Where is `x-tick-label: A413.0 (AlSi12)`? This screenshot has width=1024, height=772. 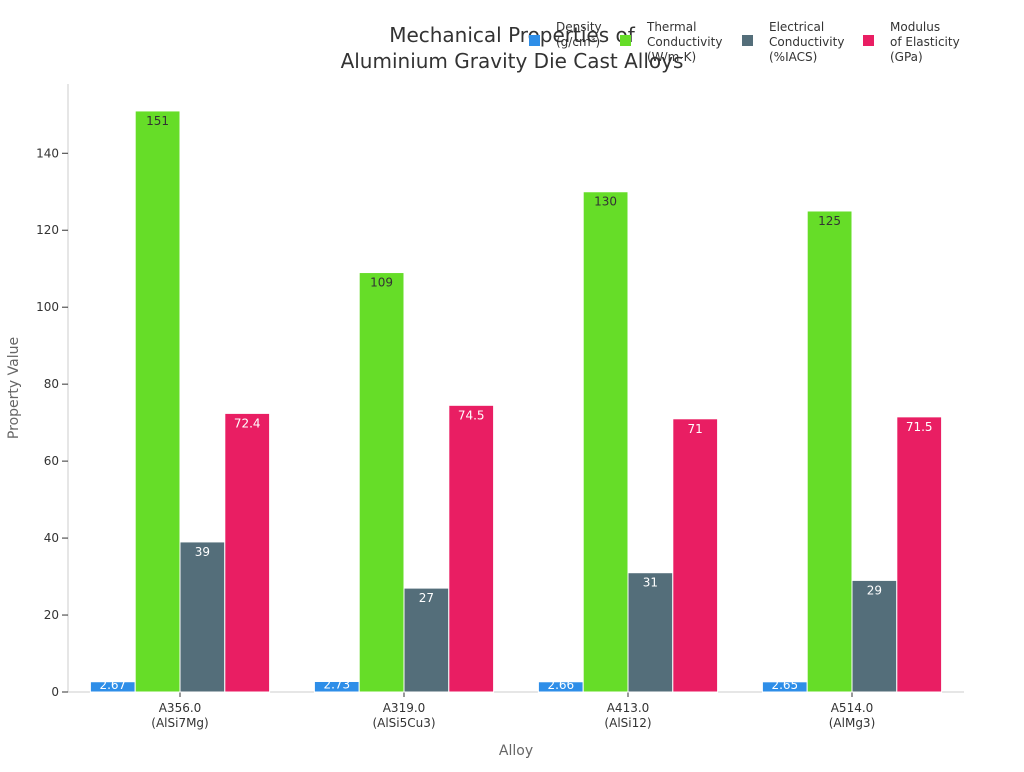
x-tick-label: A413.0 (AlSi12) is located at coordinates (627, 715).